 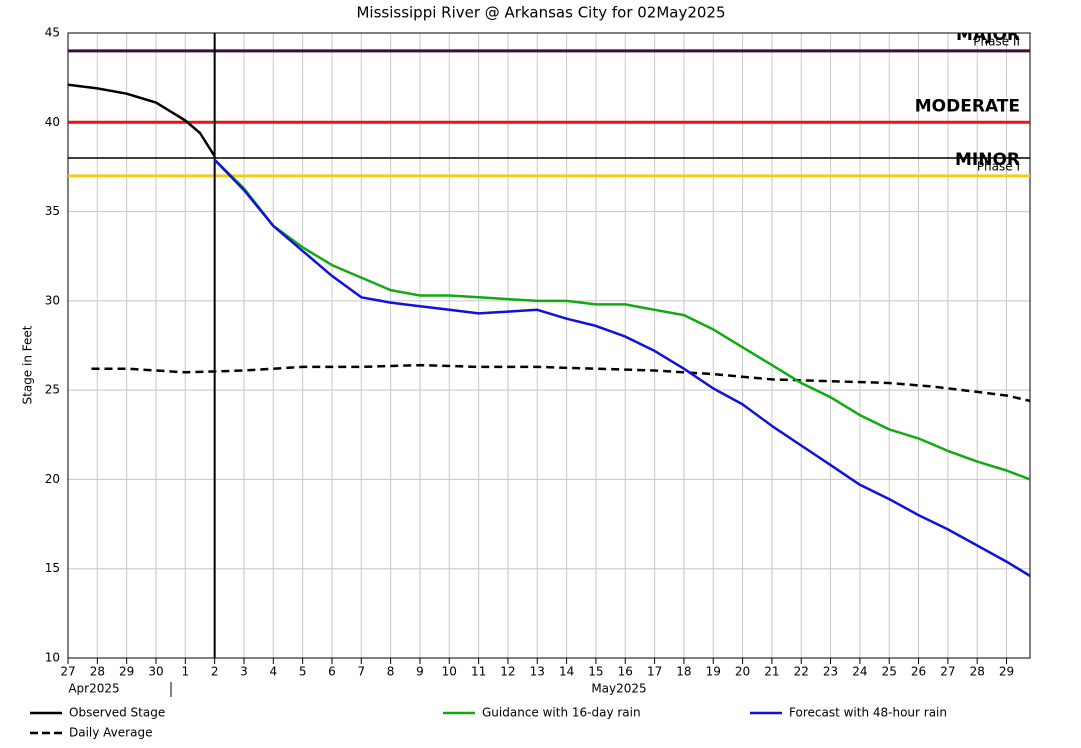 What do you see at coordinates (93, 689) in the screenshot?
I see `month-label: Apr2025` at bounding box center [93, 689].